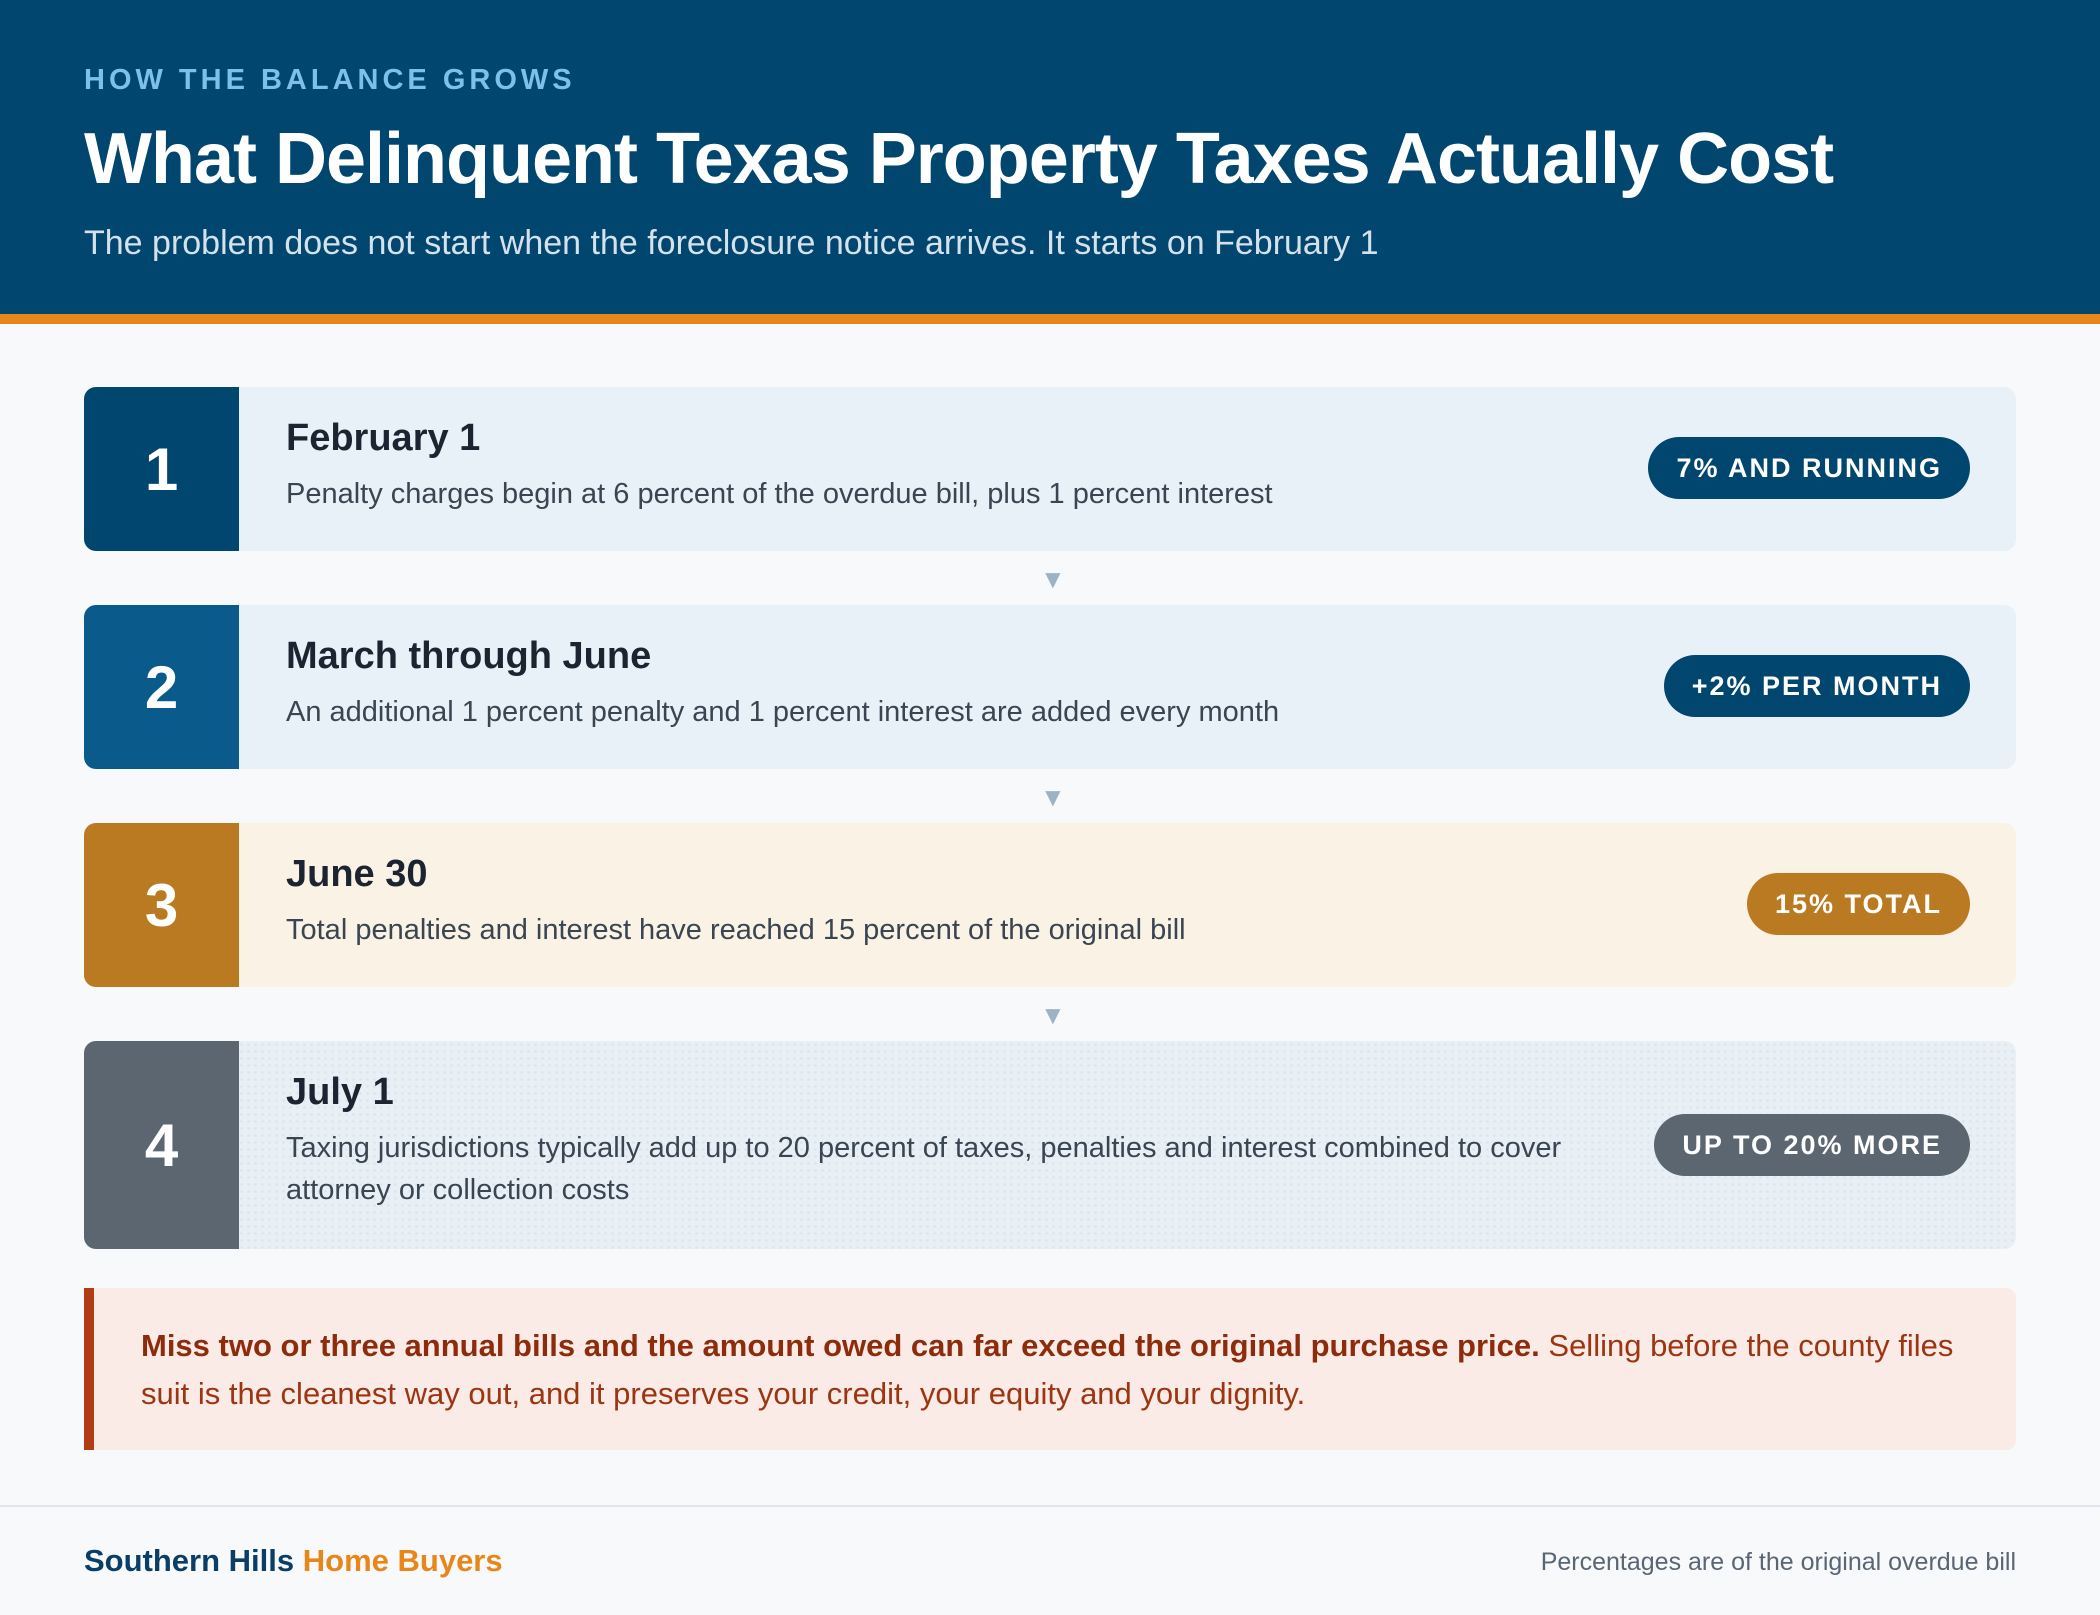 Image resolution: width=2100 pixels, height=1615 pixels. I want to click on step-number-block: 1, so click(161, 469).